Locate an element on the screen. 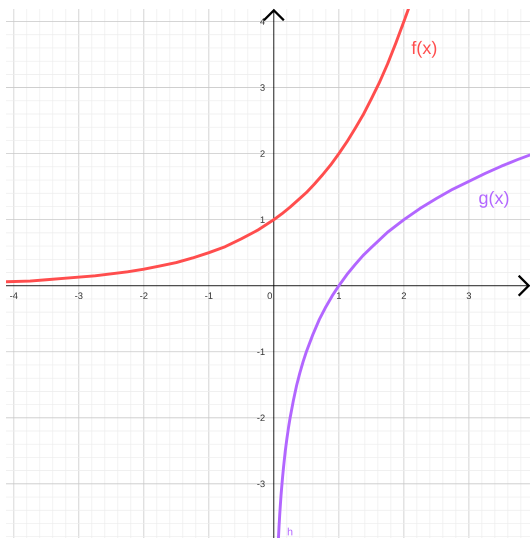 The width and height of the screenshot is (530, 538). annotation: h is located at coordinates (290, 532).